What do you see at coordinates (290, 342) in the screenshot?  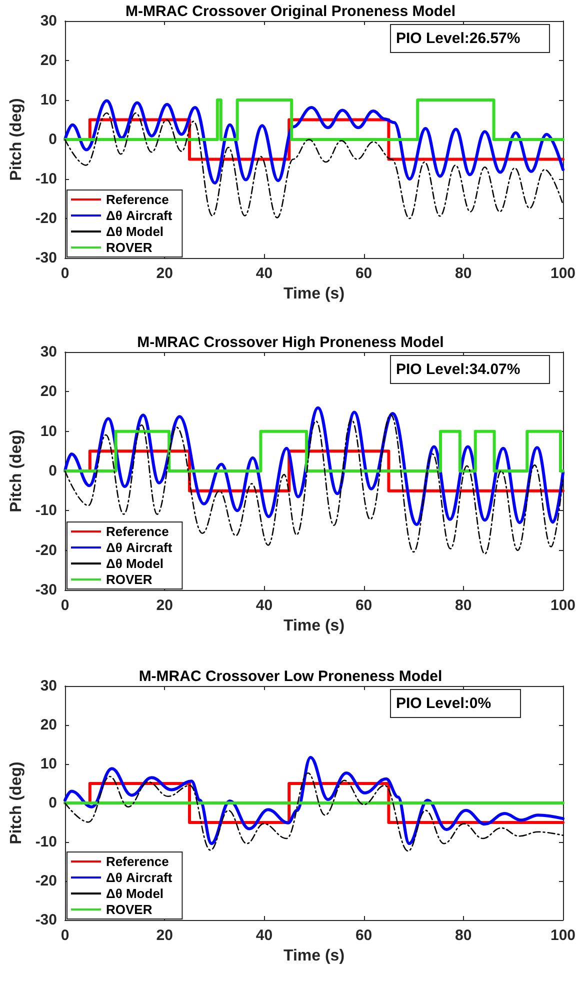 I see `chart-title: M-MRAC Crossover High Proneness Model` at bounding box center [290, 342].